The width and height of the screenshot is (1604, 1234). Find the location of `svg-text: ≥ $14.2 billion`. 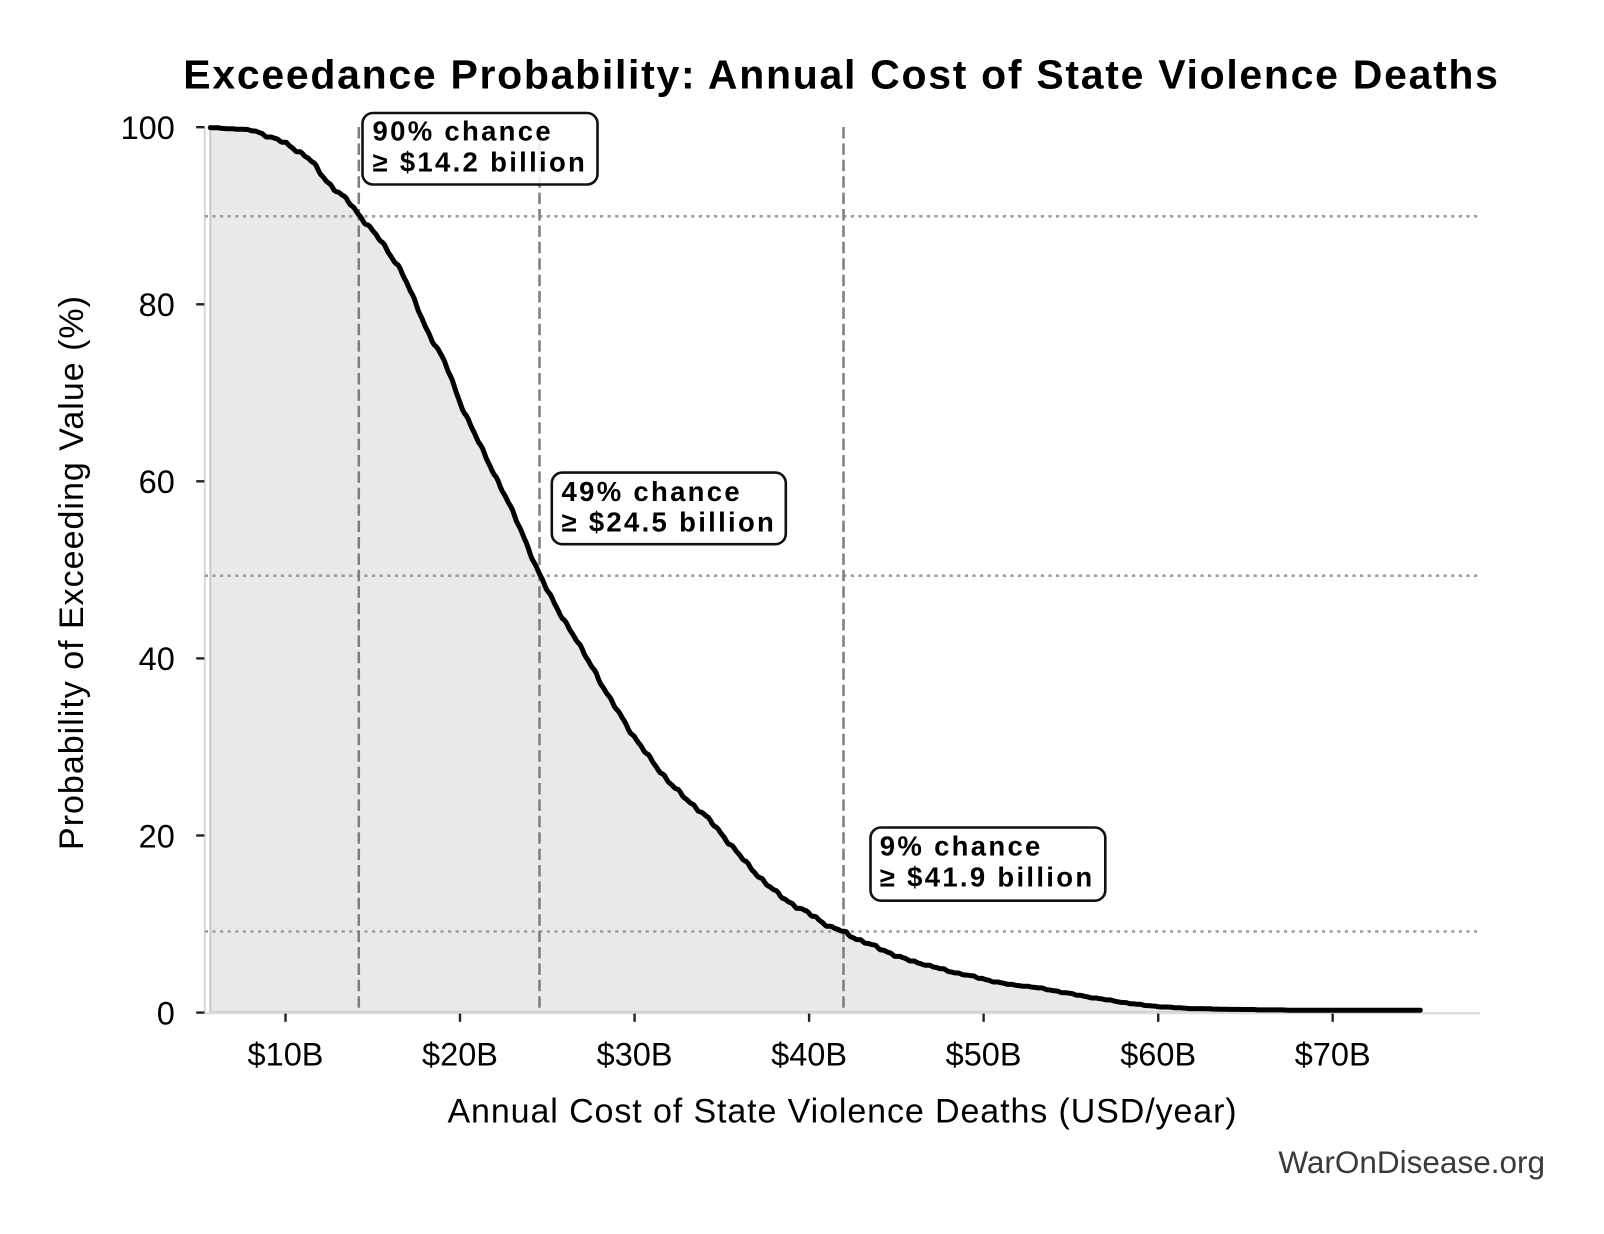

svg-text: ≥ $14.2 billion is located at coordinates (480, 161).